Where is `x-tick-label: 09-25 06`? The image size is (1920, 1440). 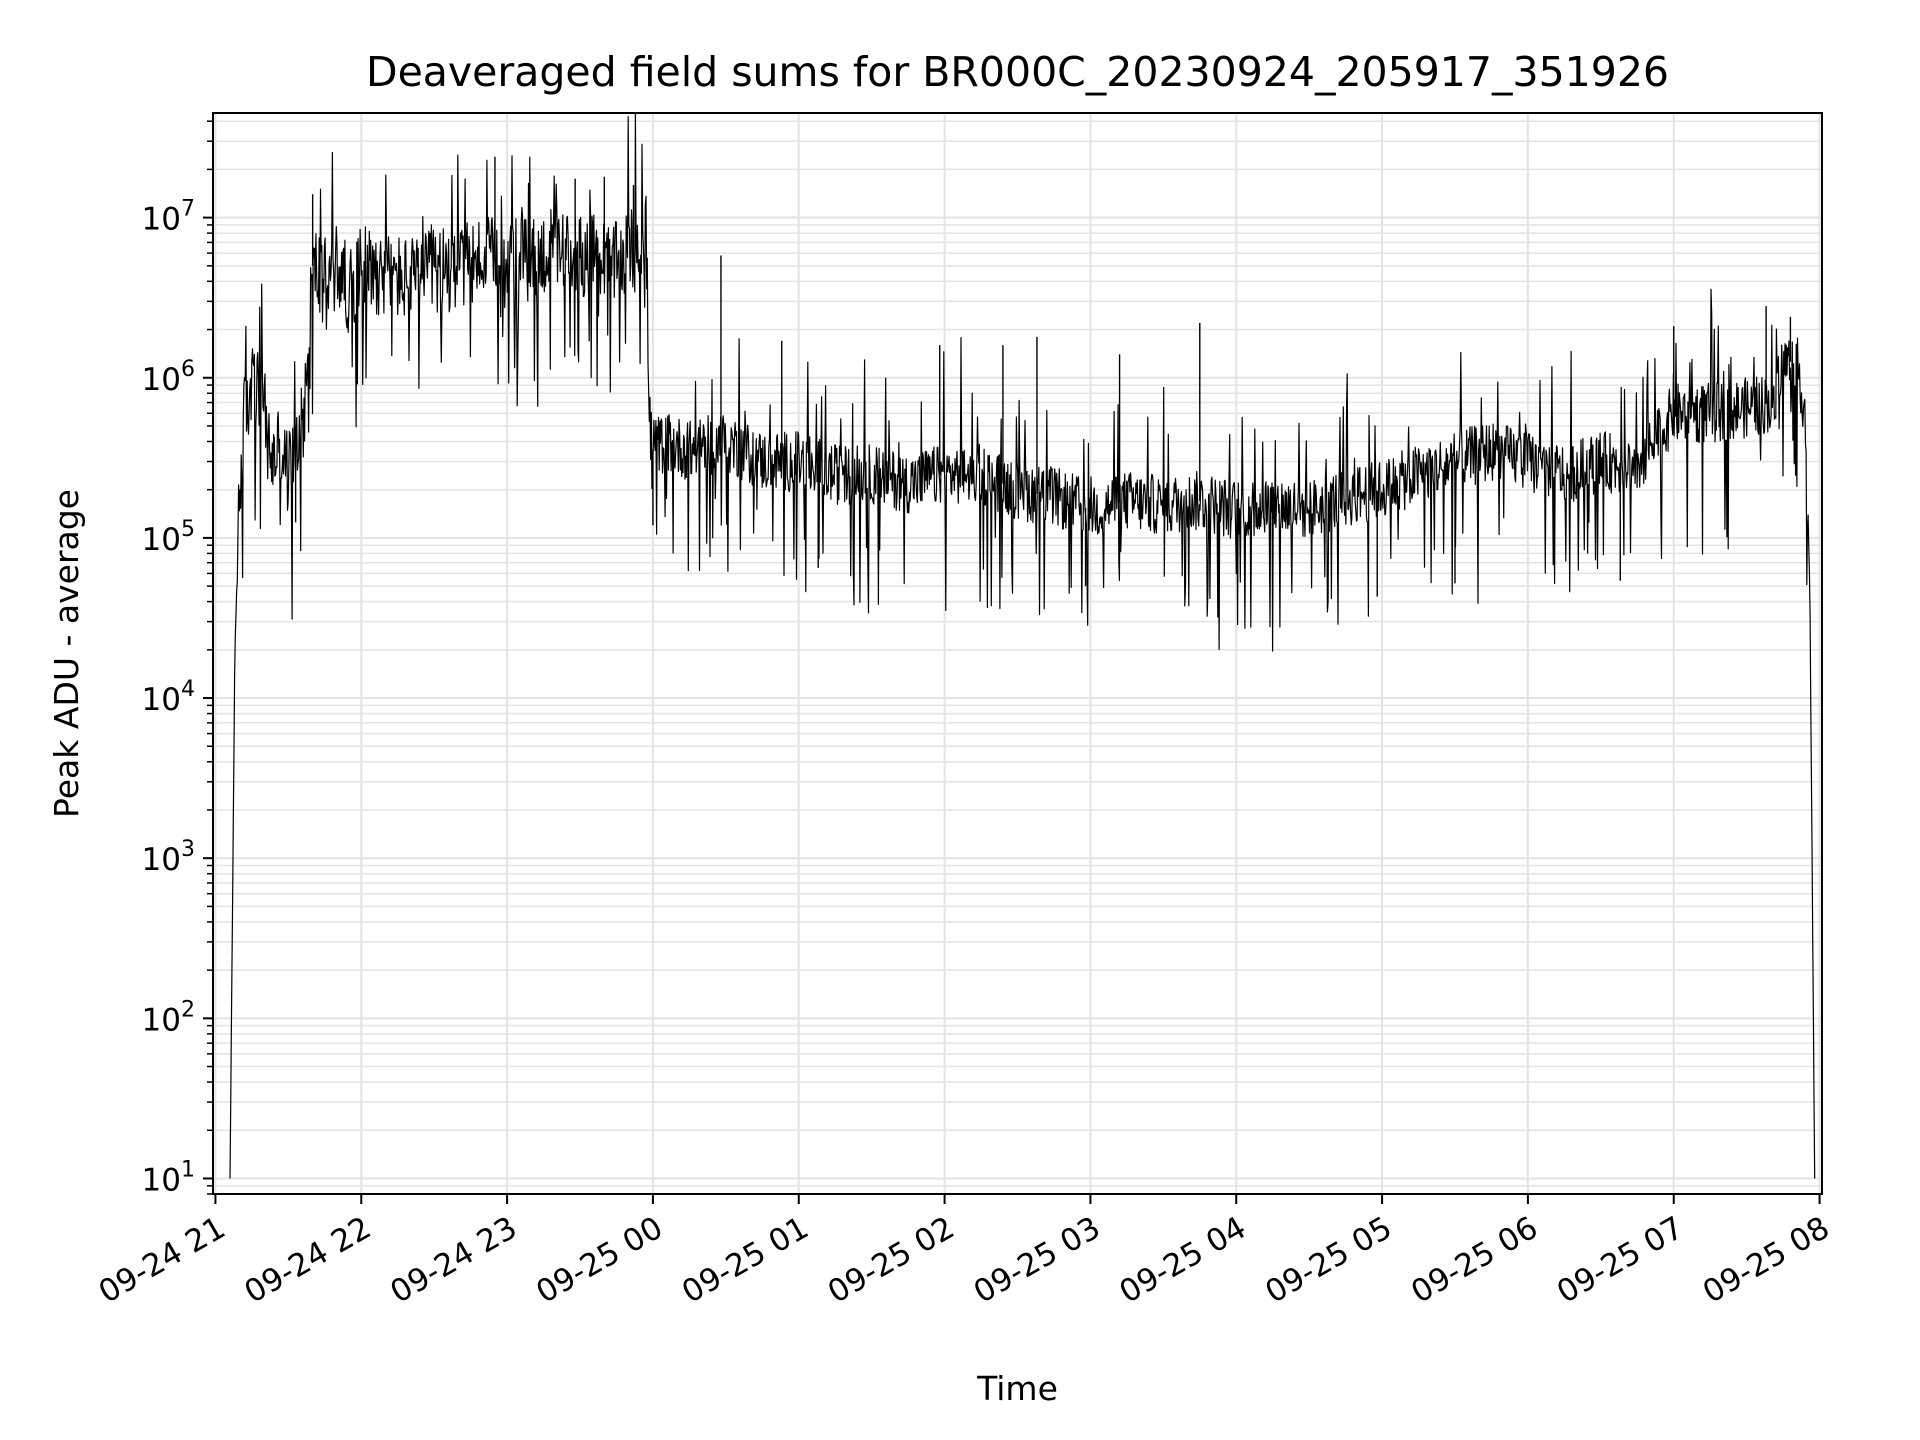 x-tick-label: 09-25 06 is located at coordinates (1474, 1260).